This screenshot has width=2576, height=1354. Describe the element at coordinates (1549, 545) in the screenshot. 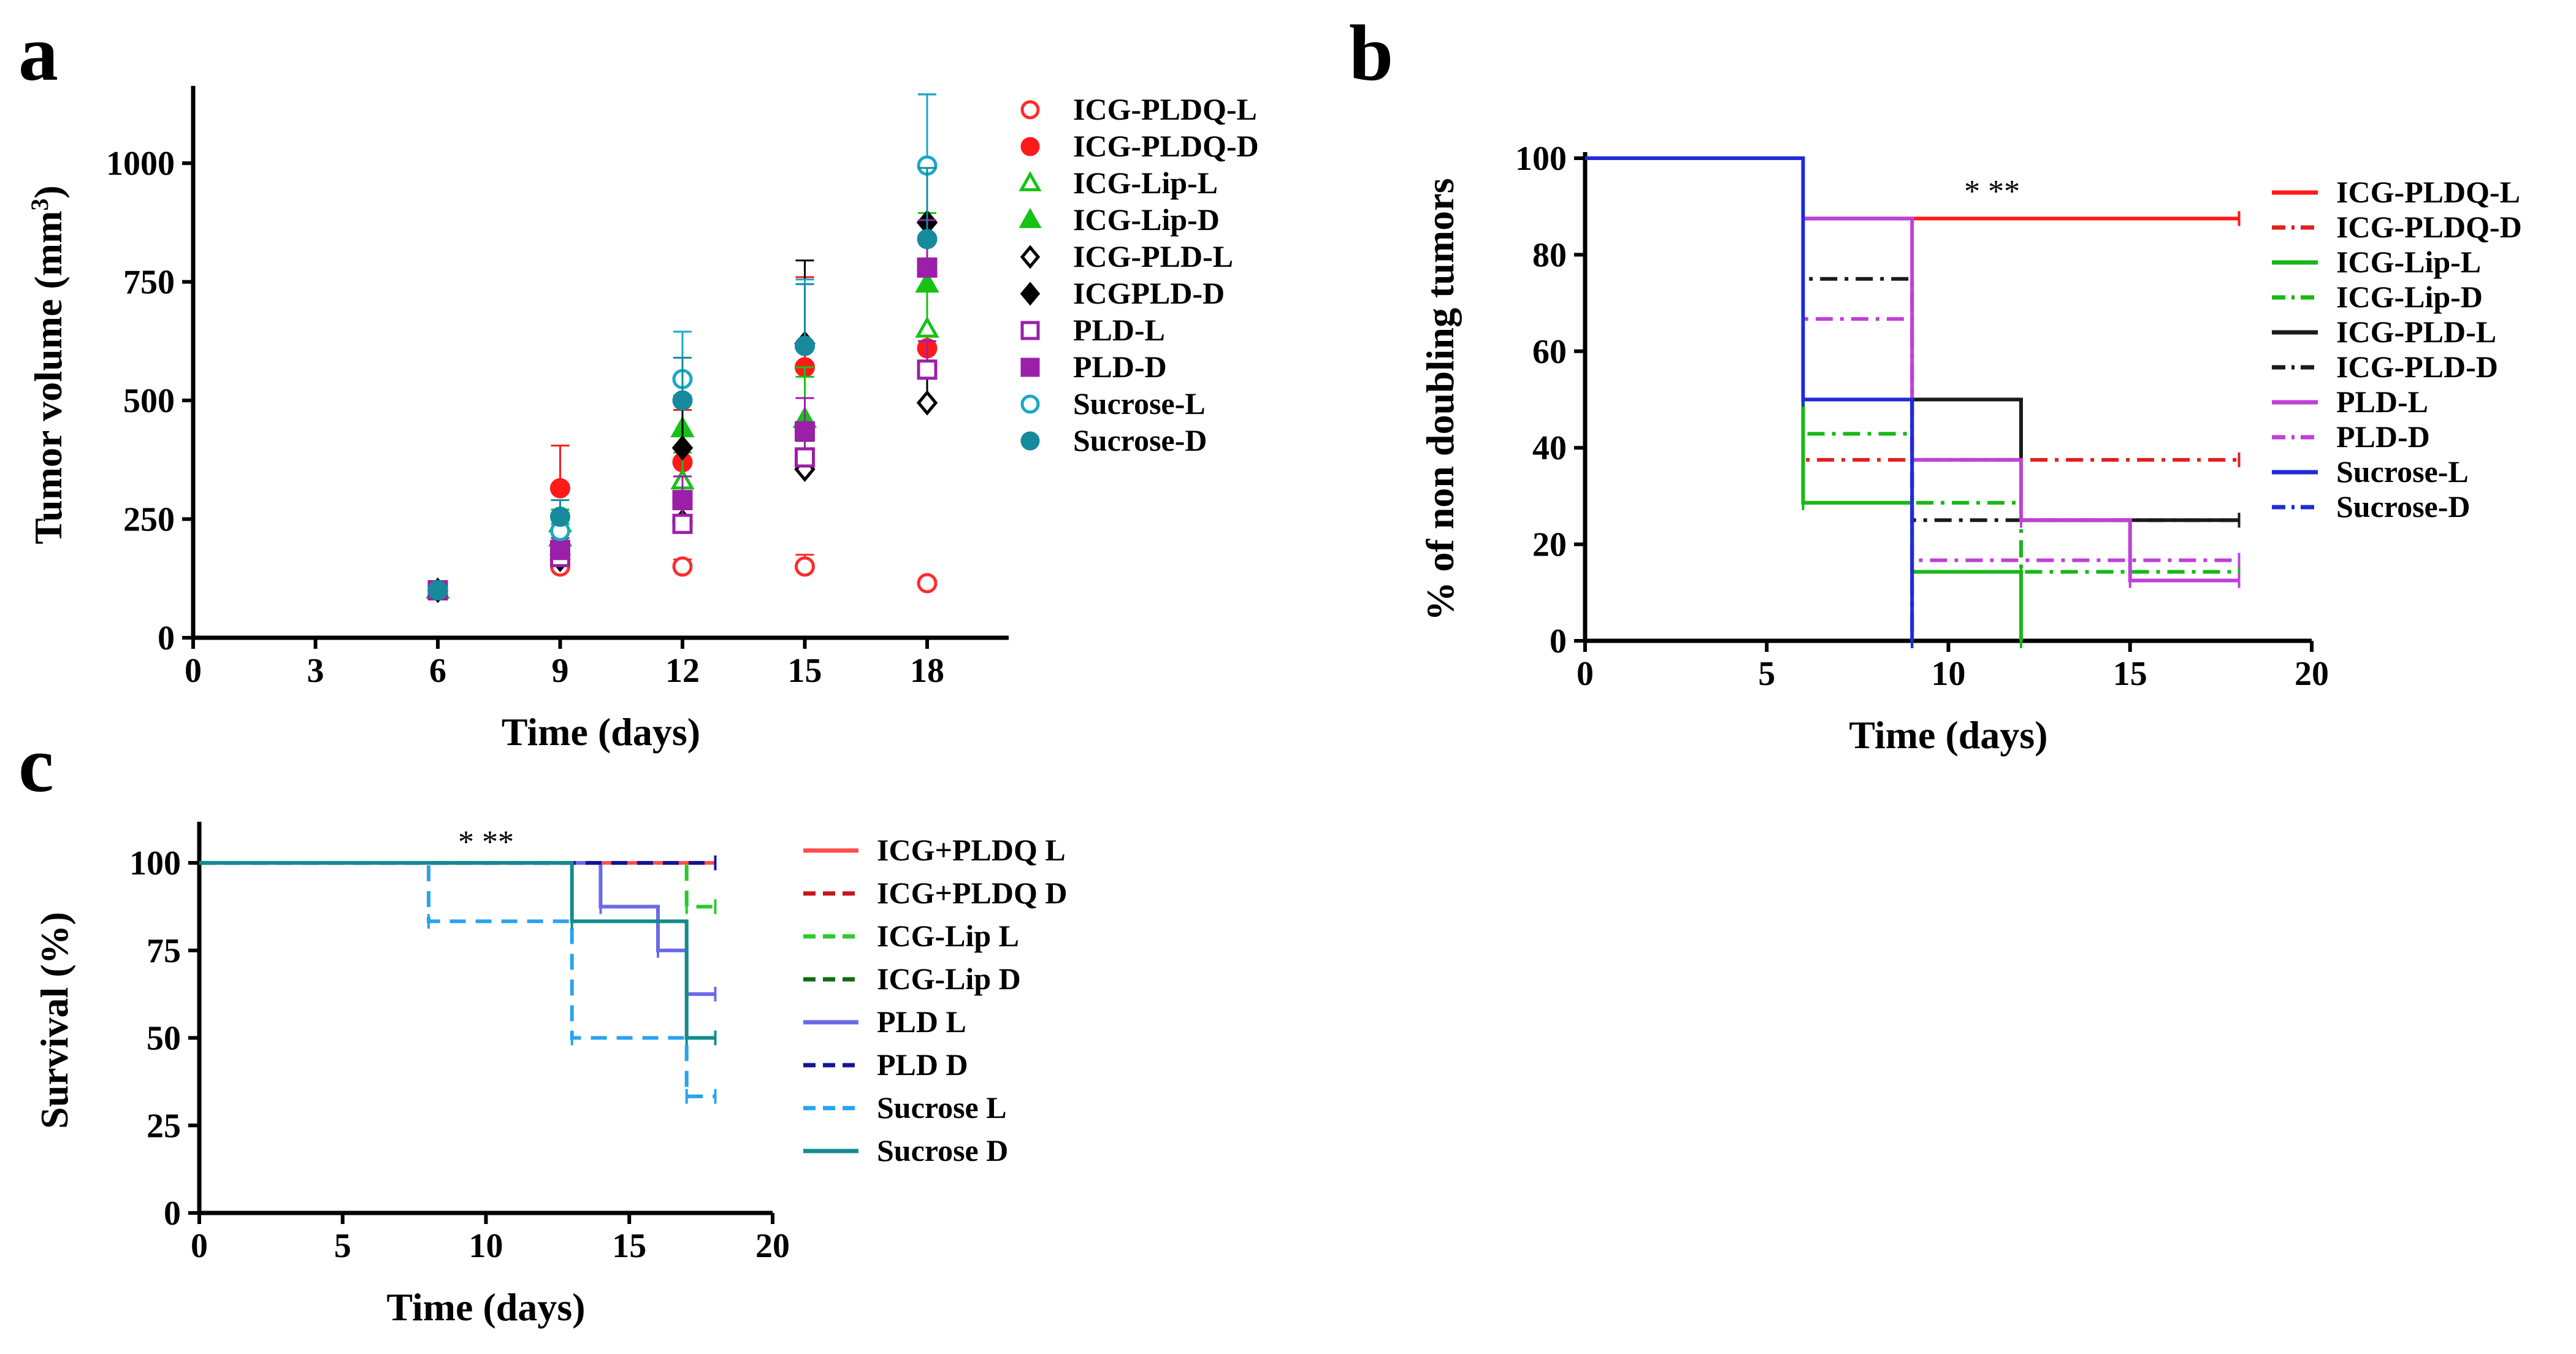

I see `y-tick-label: 20` at that location.